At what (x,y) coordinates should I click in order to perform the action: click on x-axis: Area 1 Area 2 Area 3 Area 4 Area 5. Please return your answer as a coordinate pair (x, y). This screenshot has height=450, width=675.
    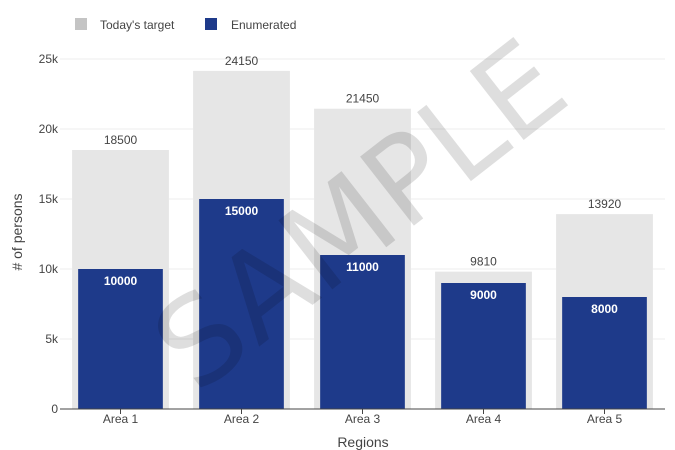
    Looking at the image, I should click on (362, 417).